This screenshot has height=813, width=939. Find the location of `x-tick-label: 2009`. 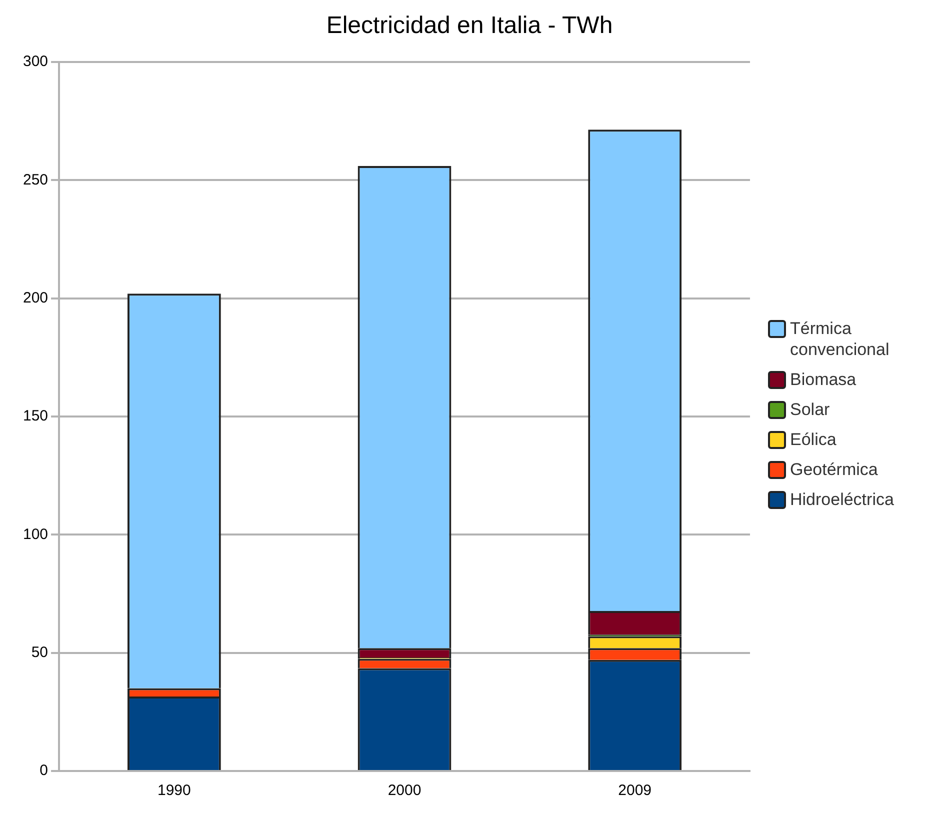

x-tick-label: 2009 is located at coordinates (635, 791).